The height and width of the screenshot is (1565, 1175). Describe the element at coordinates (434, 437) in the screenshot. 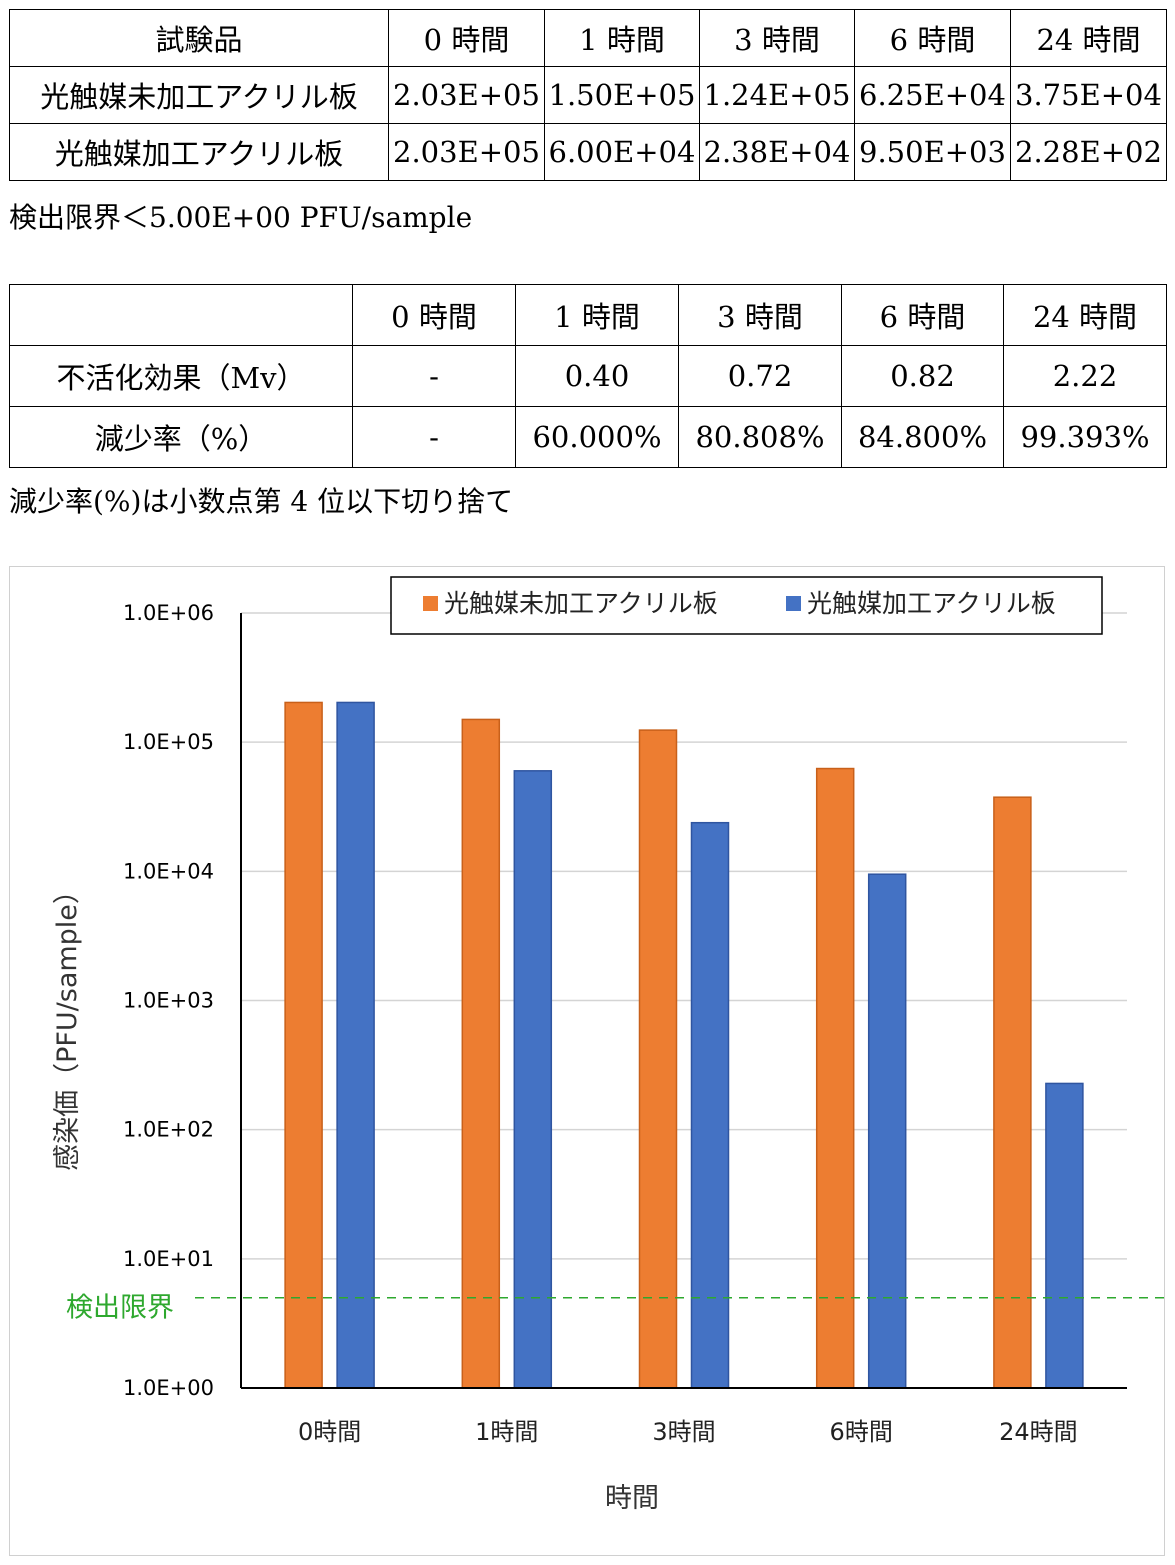

I see `table-cell: -` at that location.